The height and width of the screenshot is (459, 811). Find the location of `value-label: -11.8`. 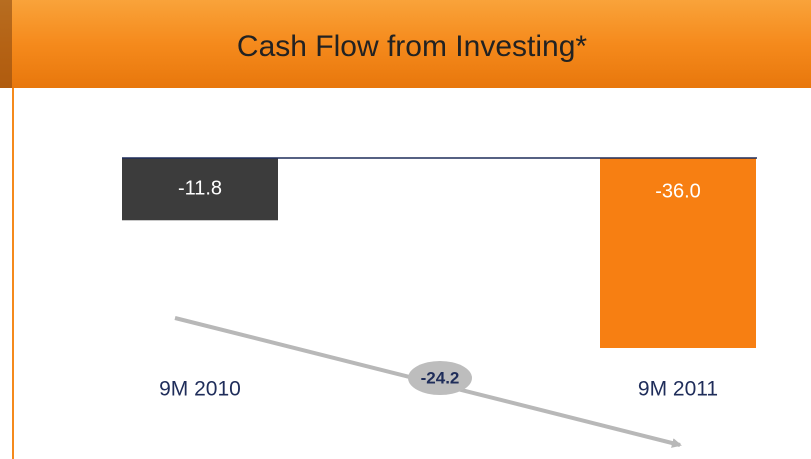

value-label: -11.8 is located at coordinates (200, 188).